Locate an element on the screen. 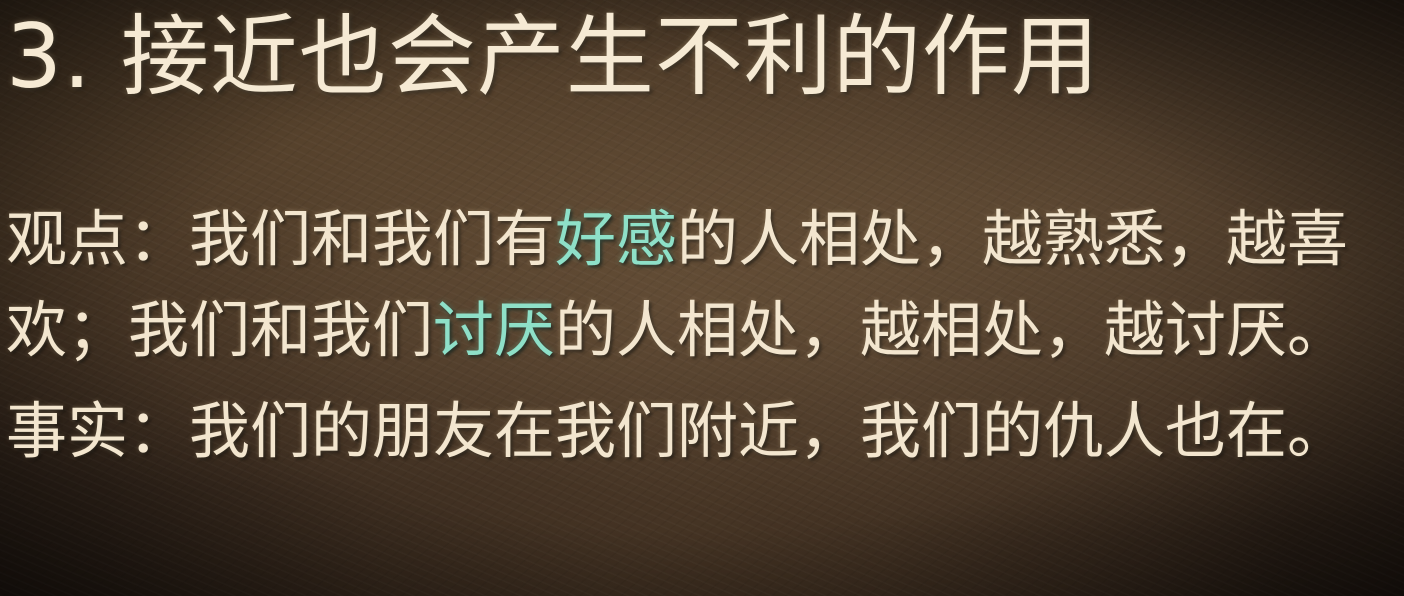 The width and height of the screenshot is (1404, 596). fact-label: 事实： is located at coordinates (98, 431).